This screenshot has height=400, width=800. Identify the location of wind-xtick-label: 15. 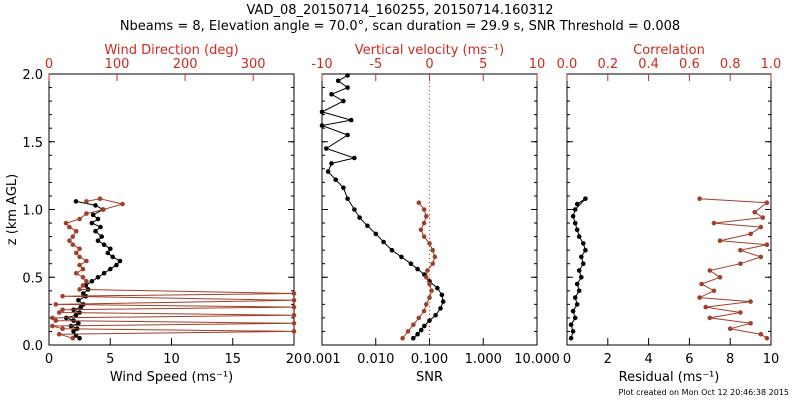
(232, 359).